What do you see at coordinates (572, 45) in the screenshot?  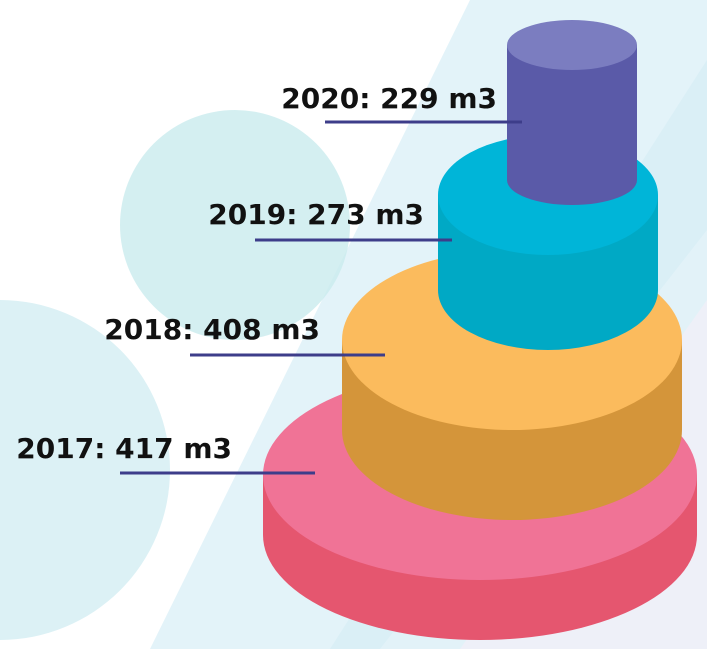 I see `cylinder-top` at bounding box center [572, 45].